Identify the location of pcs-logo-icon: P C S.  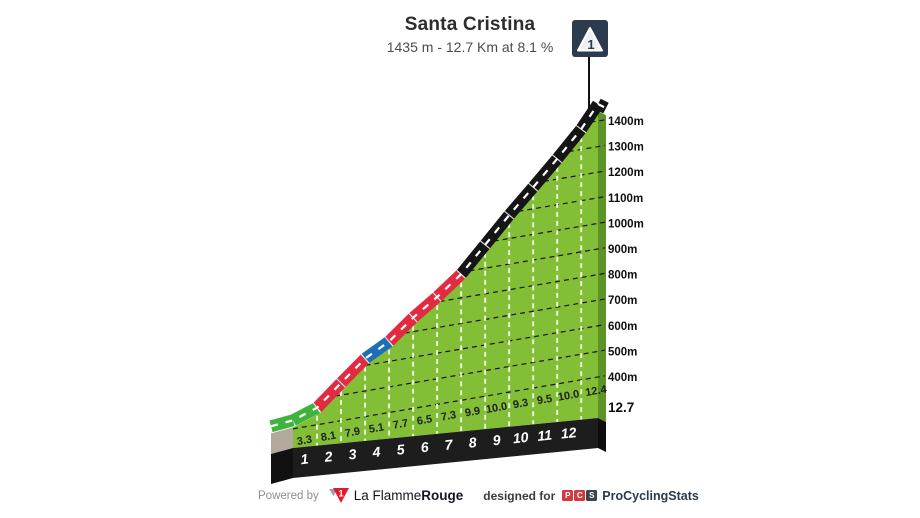
(580, 495).